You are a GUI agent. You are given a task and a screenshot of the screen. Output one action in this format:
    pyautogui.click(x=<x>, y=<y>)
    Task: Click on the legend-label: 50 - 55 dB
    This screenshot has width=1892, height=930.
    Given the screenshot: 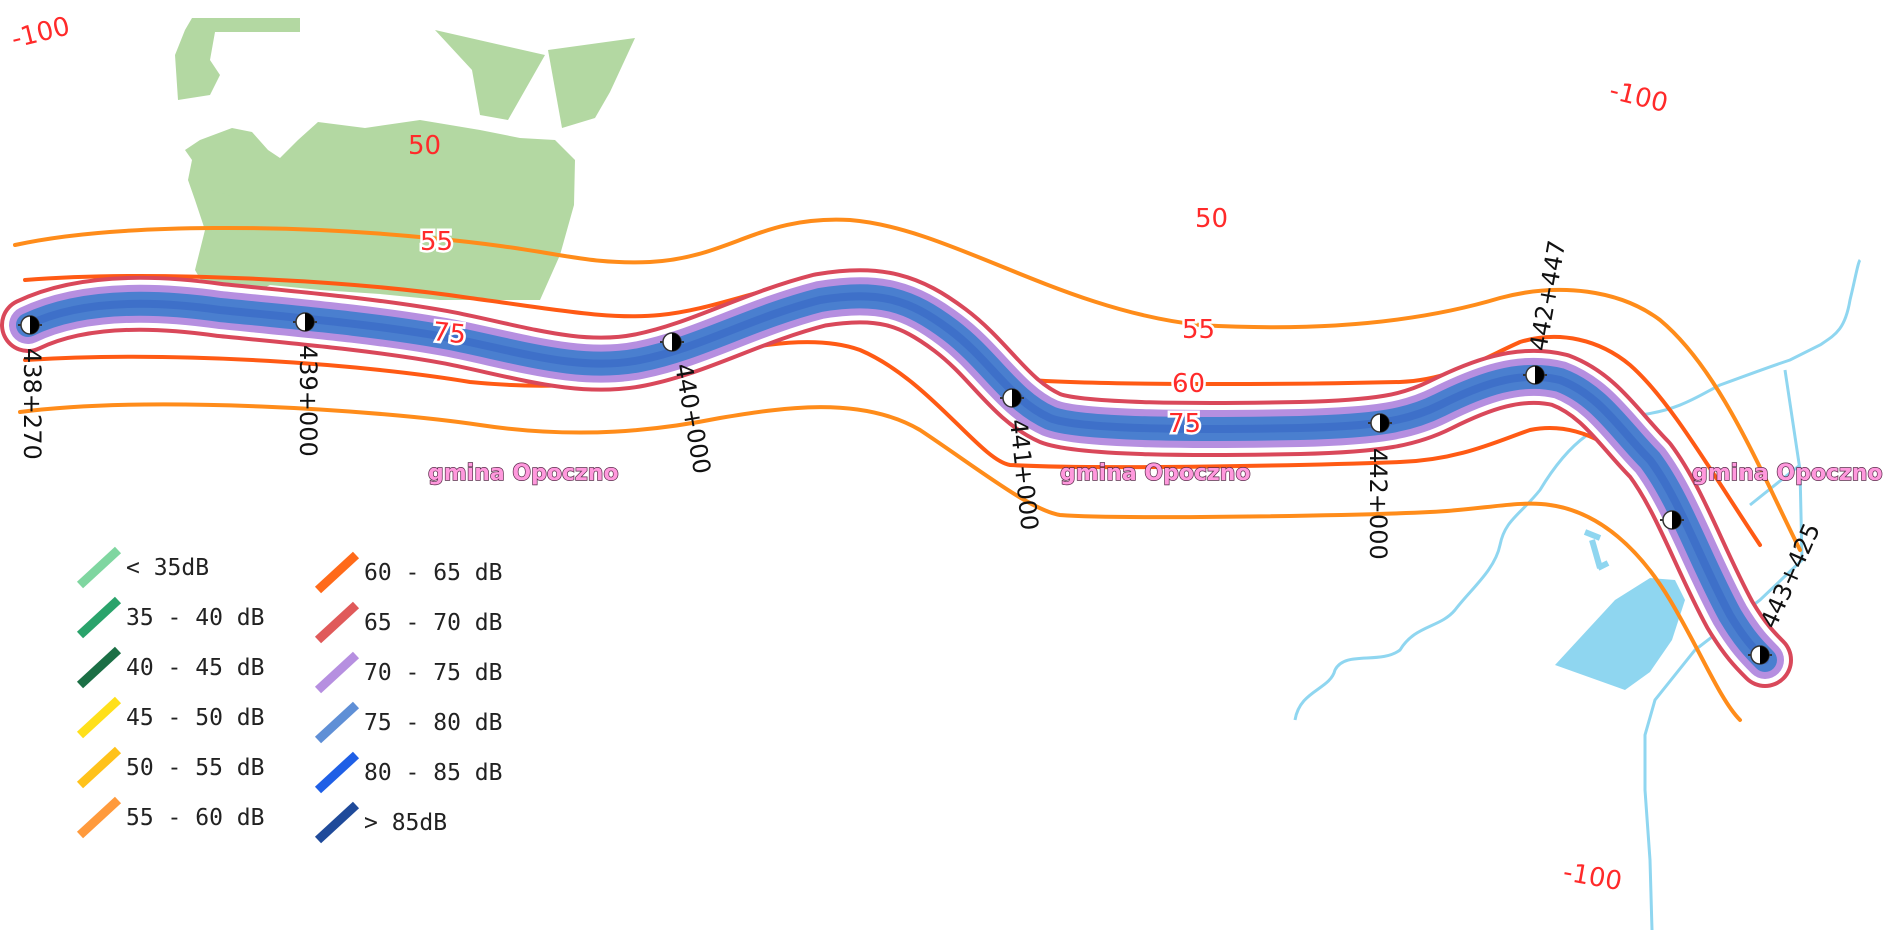 What is the action you would take?
    pyautogui.click(x=195, y=768)
    